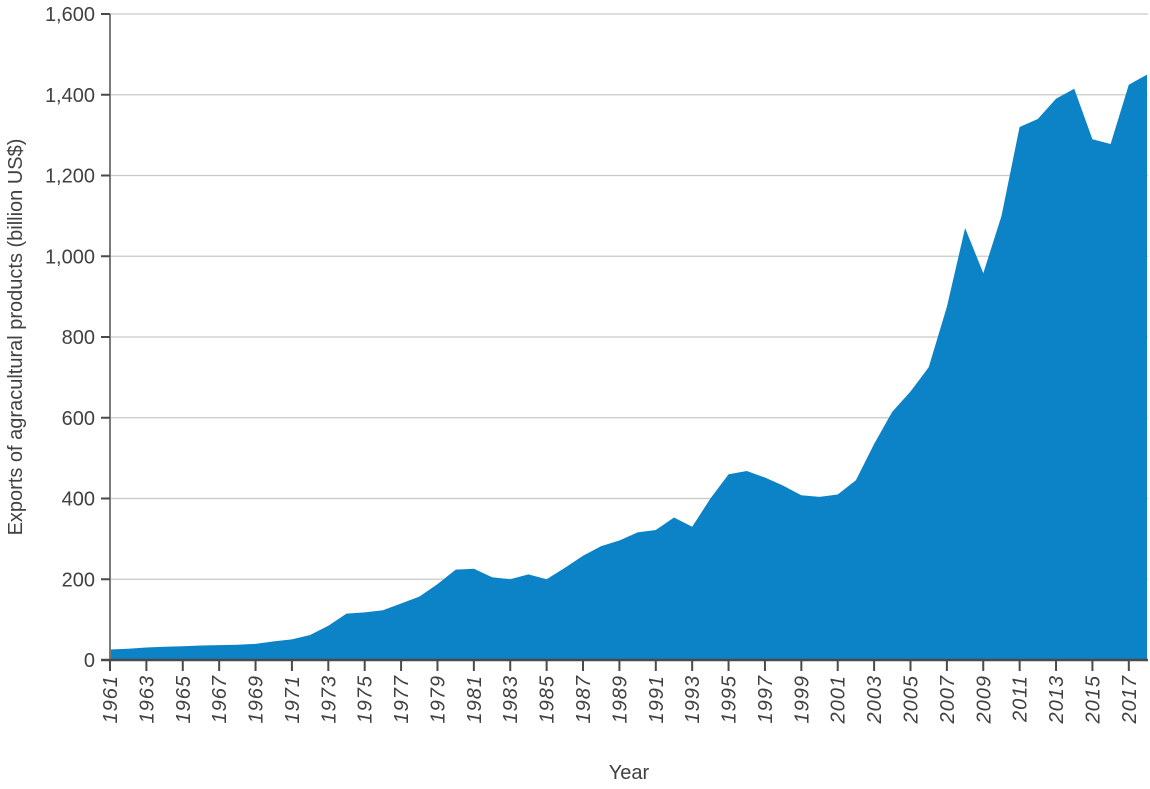  What do you see at coordinates (78, 500) in the screenshot?
I see `y-tick-label: 400` at bounding box center [78, 500].